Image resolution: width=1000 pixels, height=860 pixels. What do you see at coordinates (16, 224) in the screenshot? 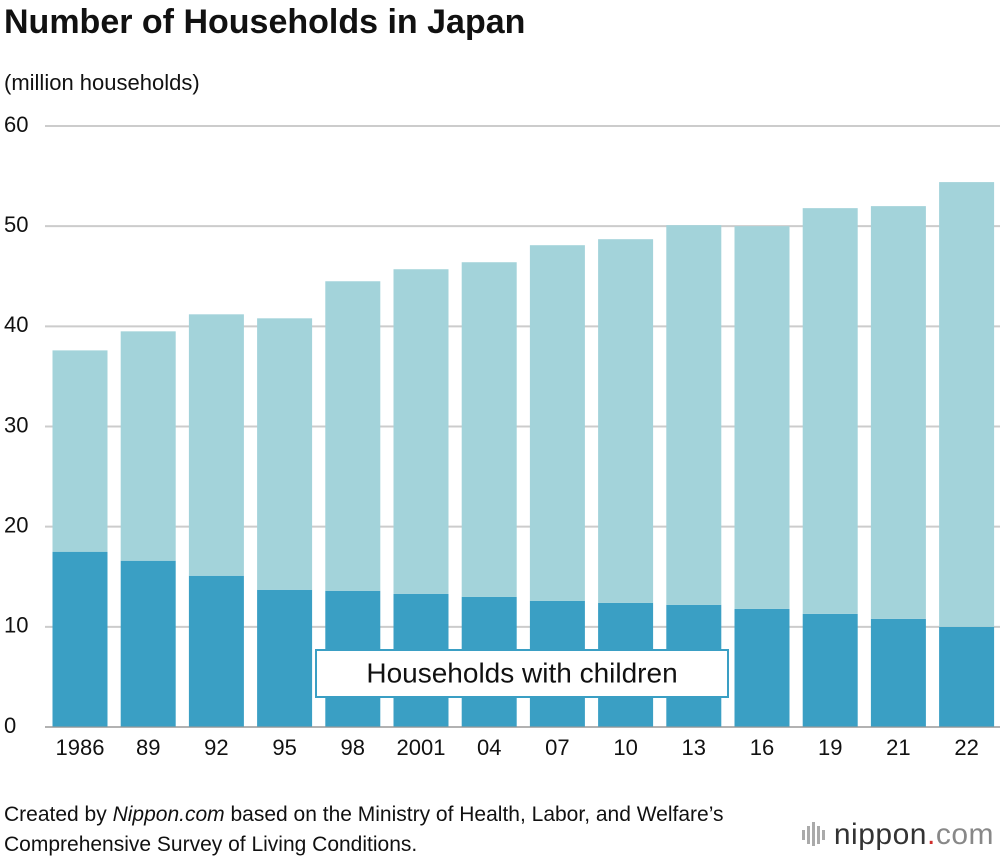
I see `y-tick-label: 50` at bounding box center [16, 224].